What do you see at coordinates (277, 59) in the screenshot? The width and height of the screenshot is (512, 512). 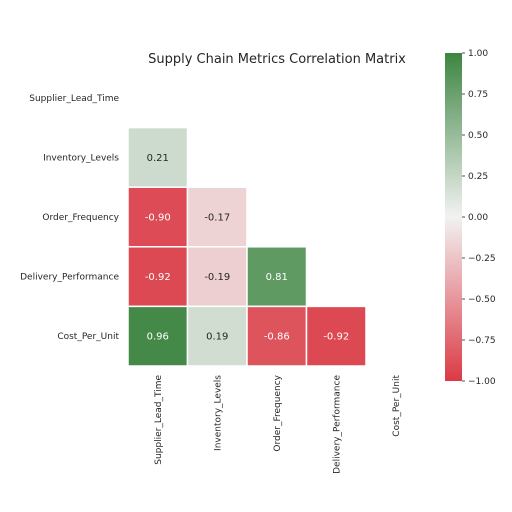 I see `chart-title: Supply Chain Metrics Correlation Matrix` at bounding box center [277, 59].